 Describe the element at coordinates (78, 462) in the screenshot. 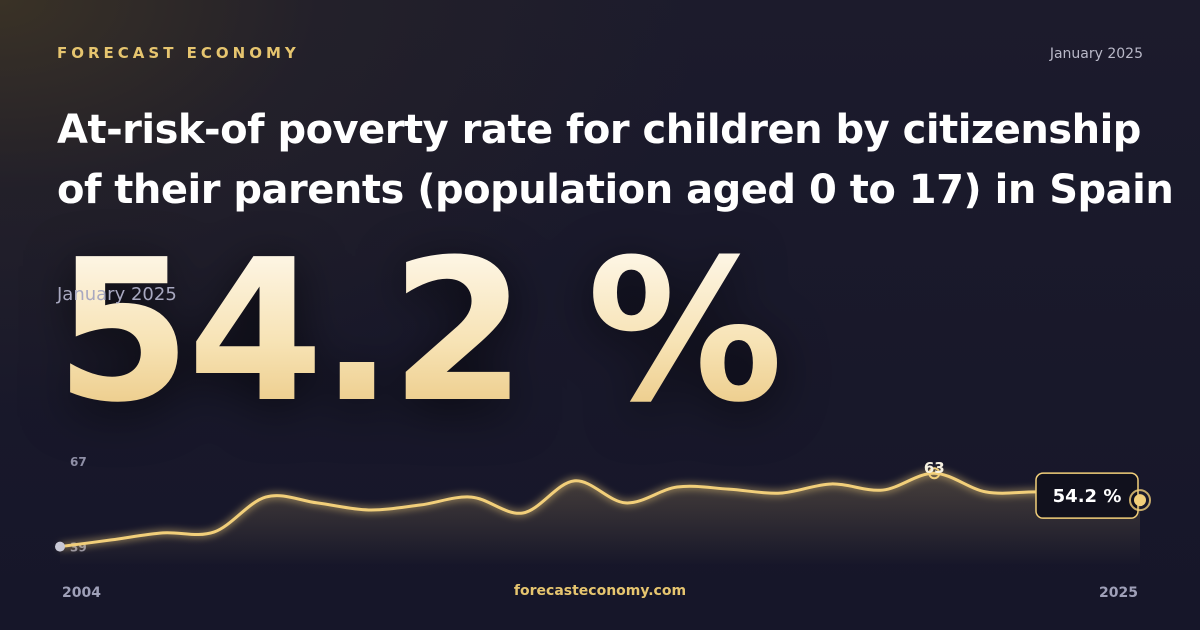

I see `y-tick-label: 67` at that location.